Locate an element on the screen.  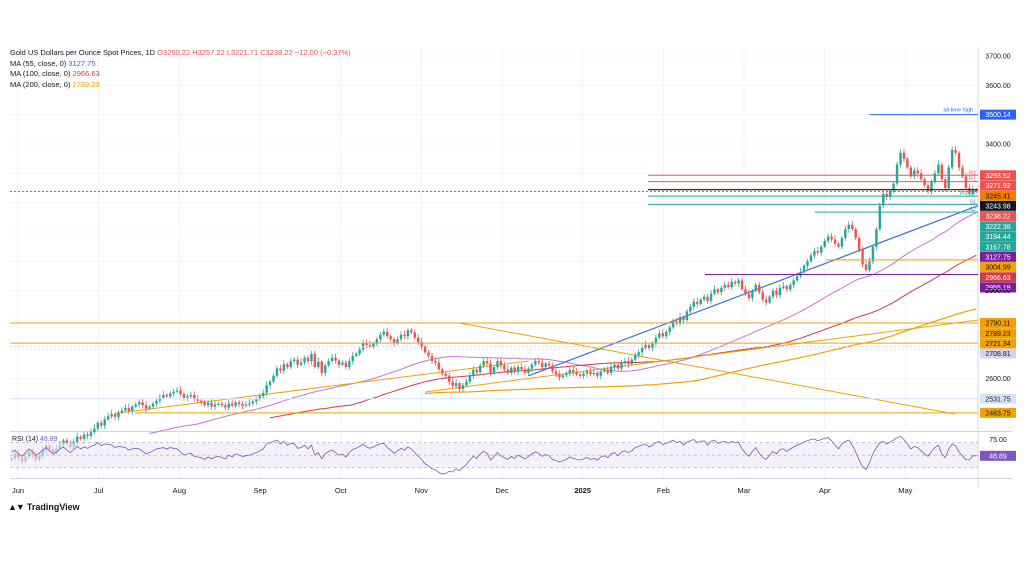
price-tag-label: 3500.14 is located at coordinates (997, 115).